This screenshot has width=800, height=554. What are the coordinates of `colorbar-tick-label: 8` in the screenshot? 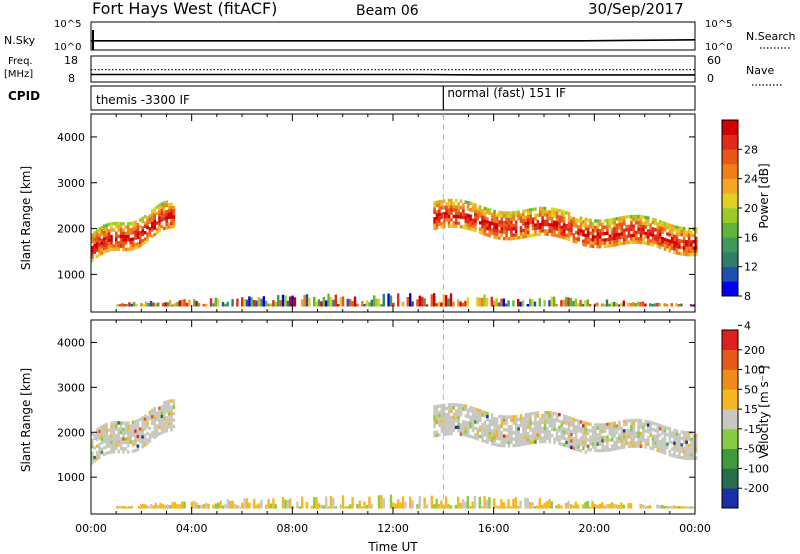 It's located at (747, 296).